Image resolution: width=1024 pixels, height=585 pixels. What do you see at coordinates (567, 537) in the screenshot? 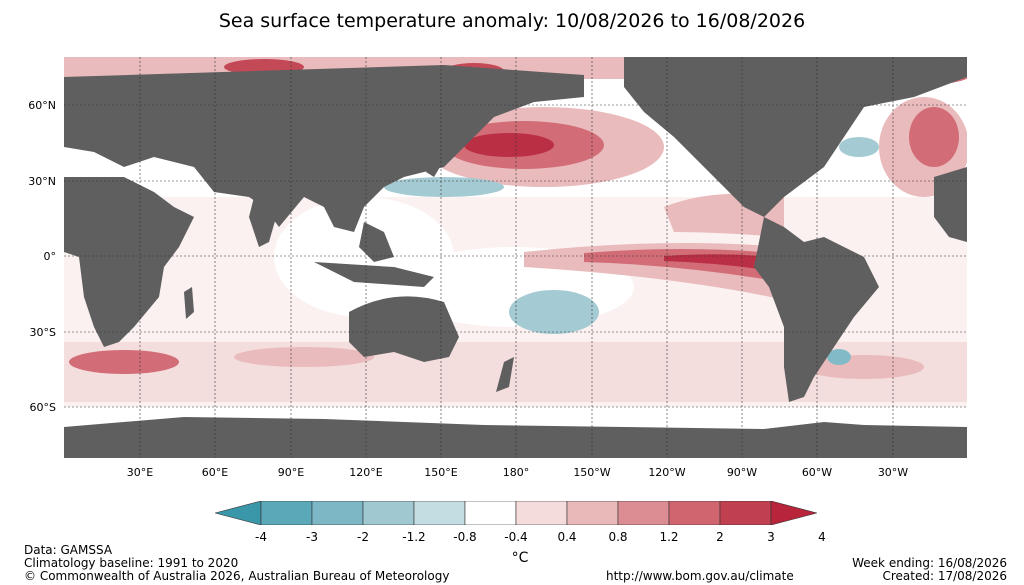
I see `colorbar-tick-label: 0.4` at bounding box center [567, 537].